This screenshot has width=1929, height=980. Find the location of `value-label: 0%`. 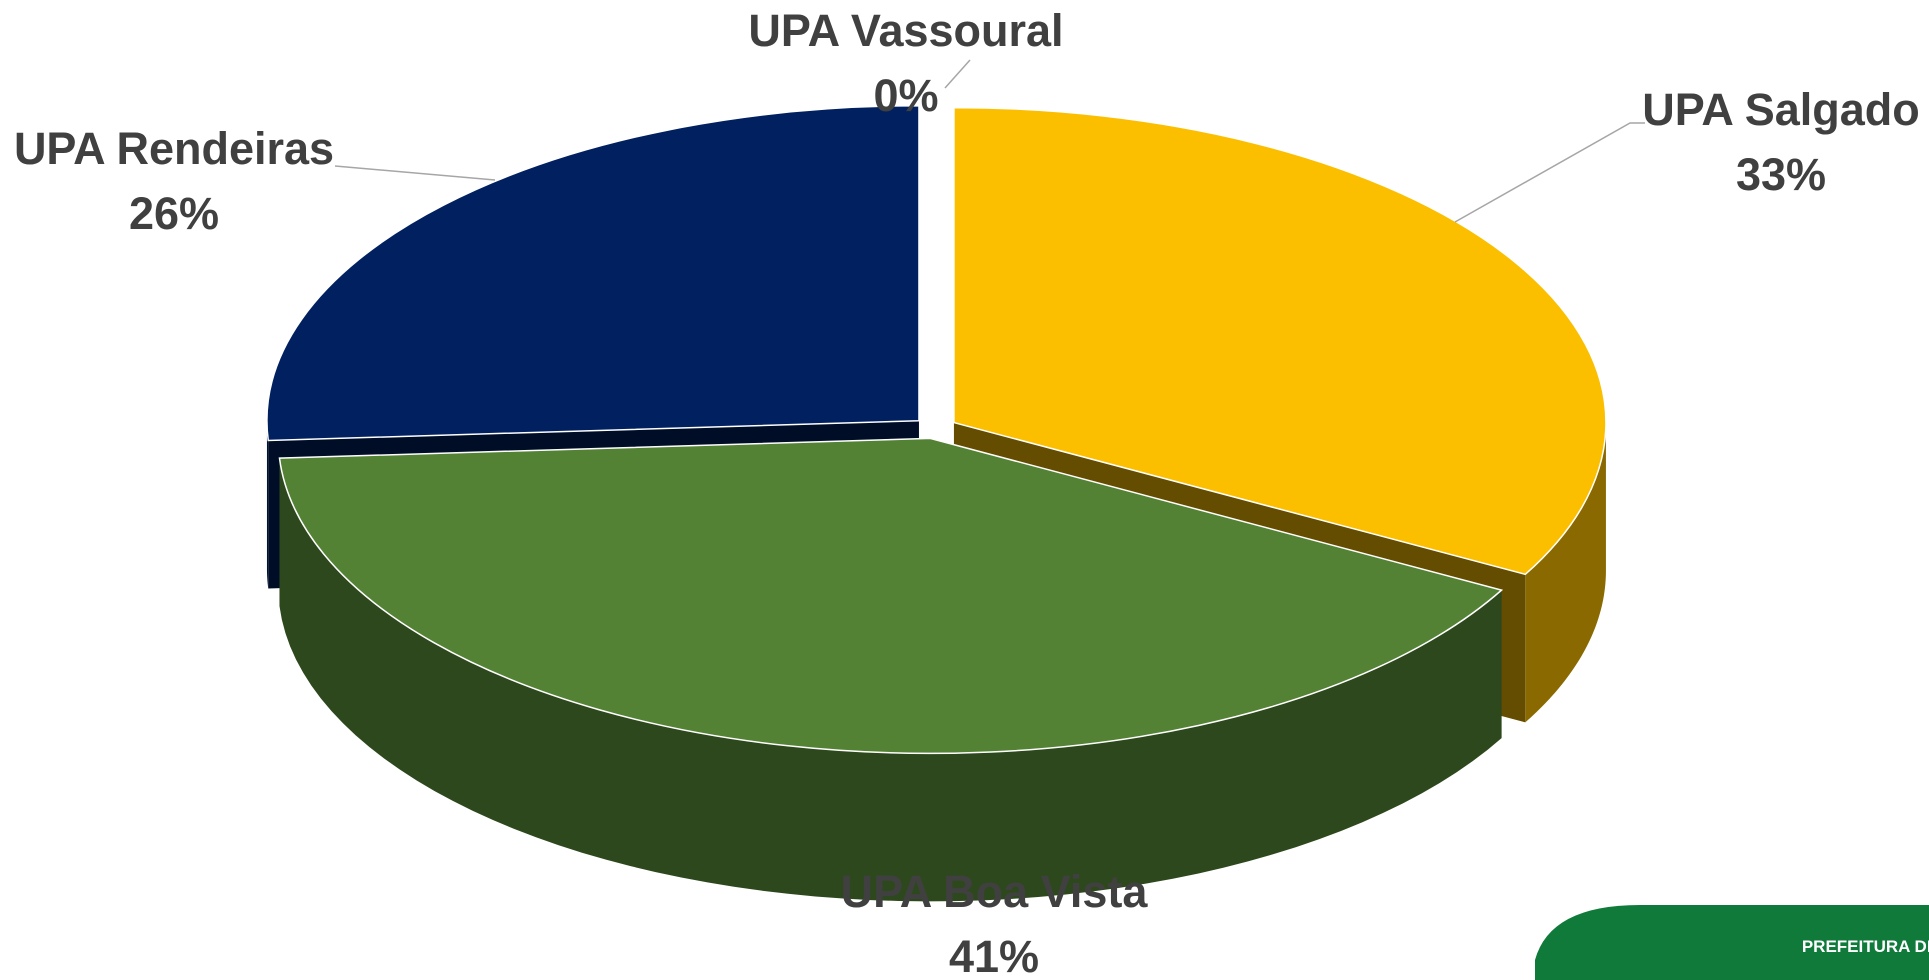

value-label: 0% is located at coordinates (905, 95).